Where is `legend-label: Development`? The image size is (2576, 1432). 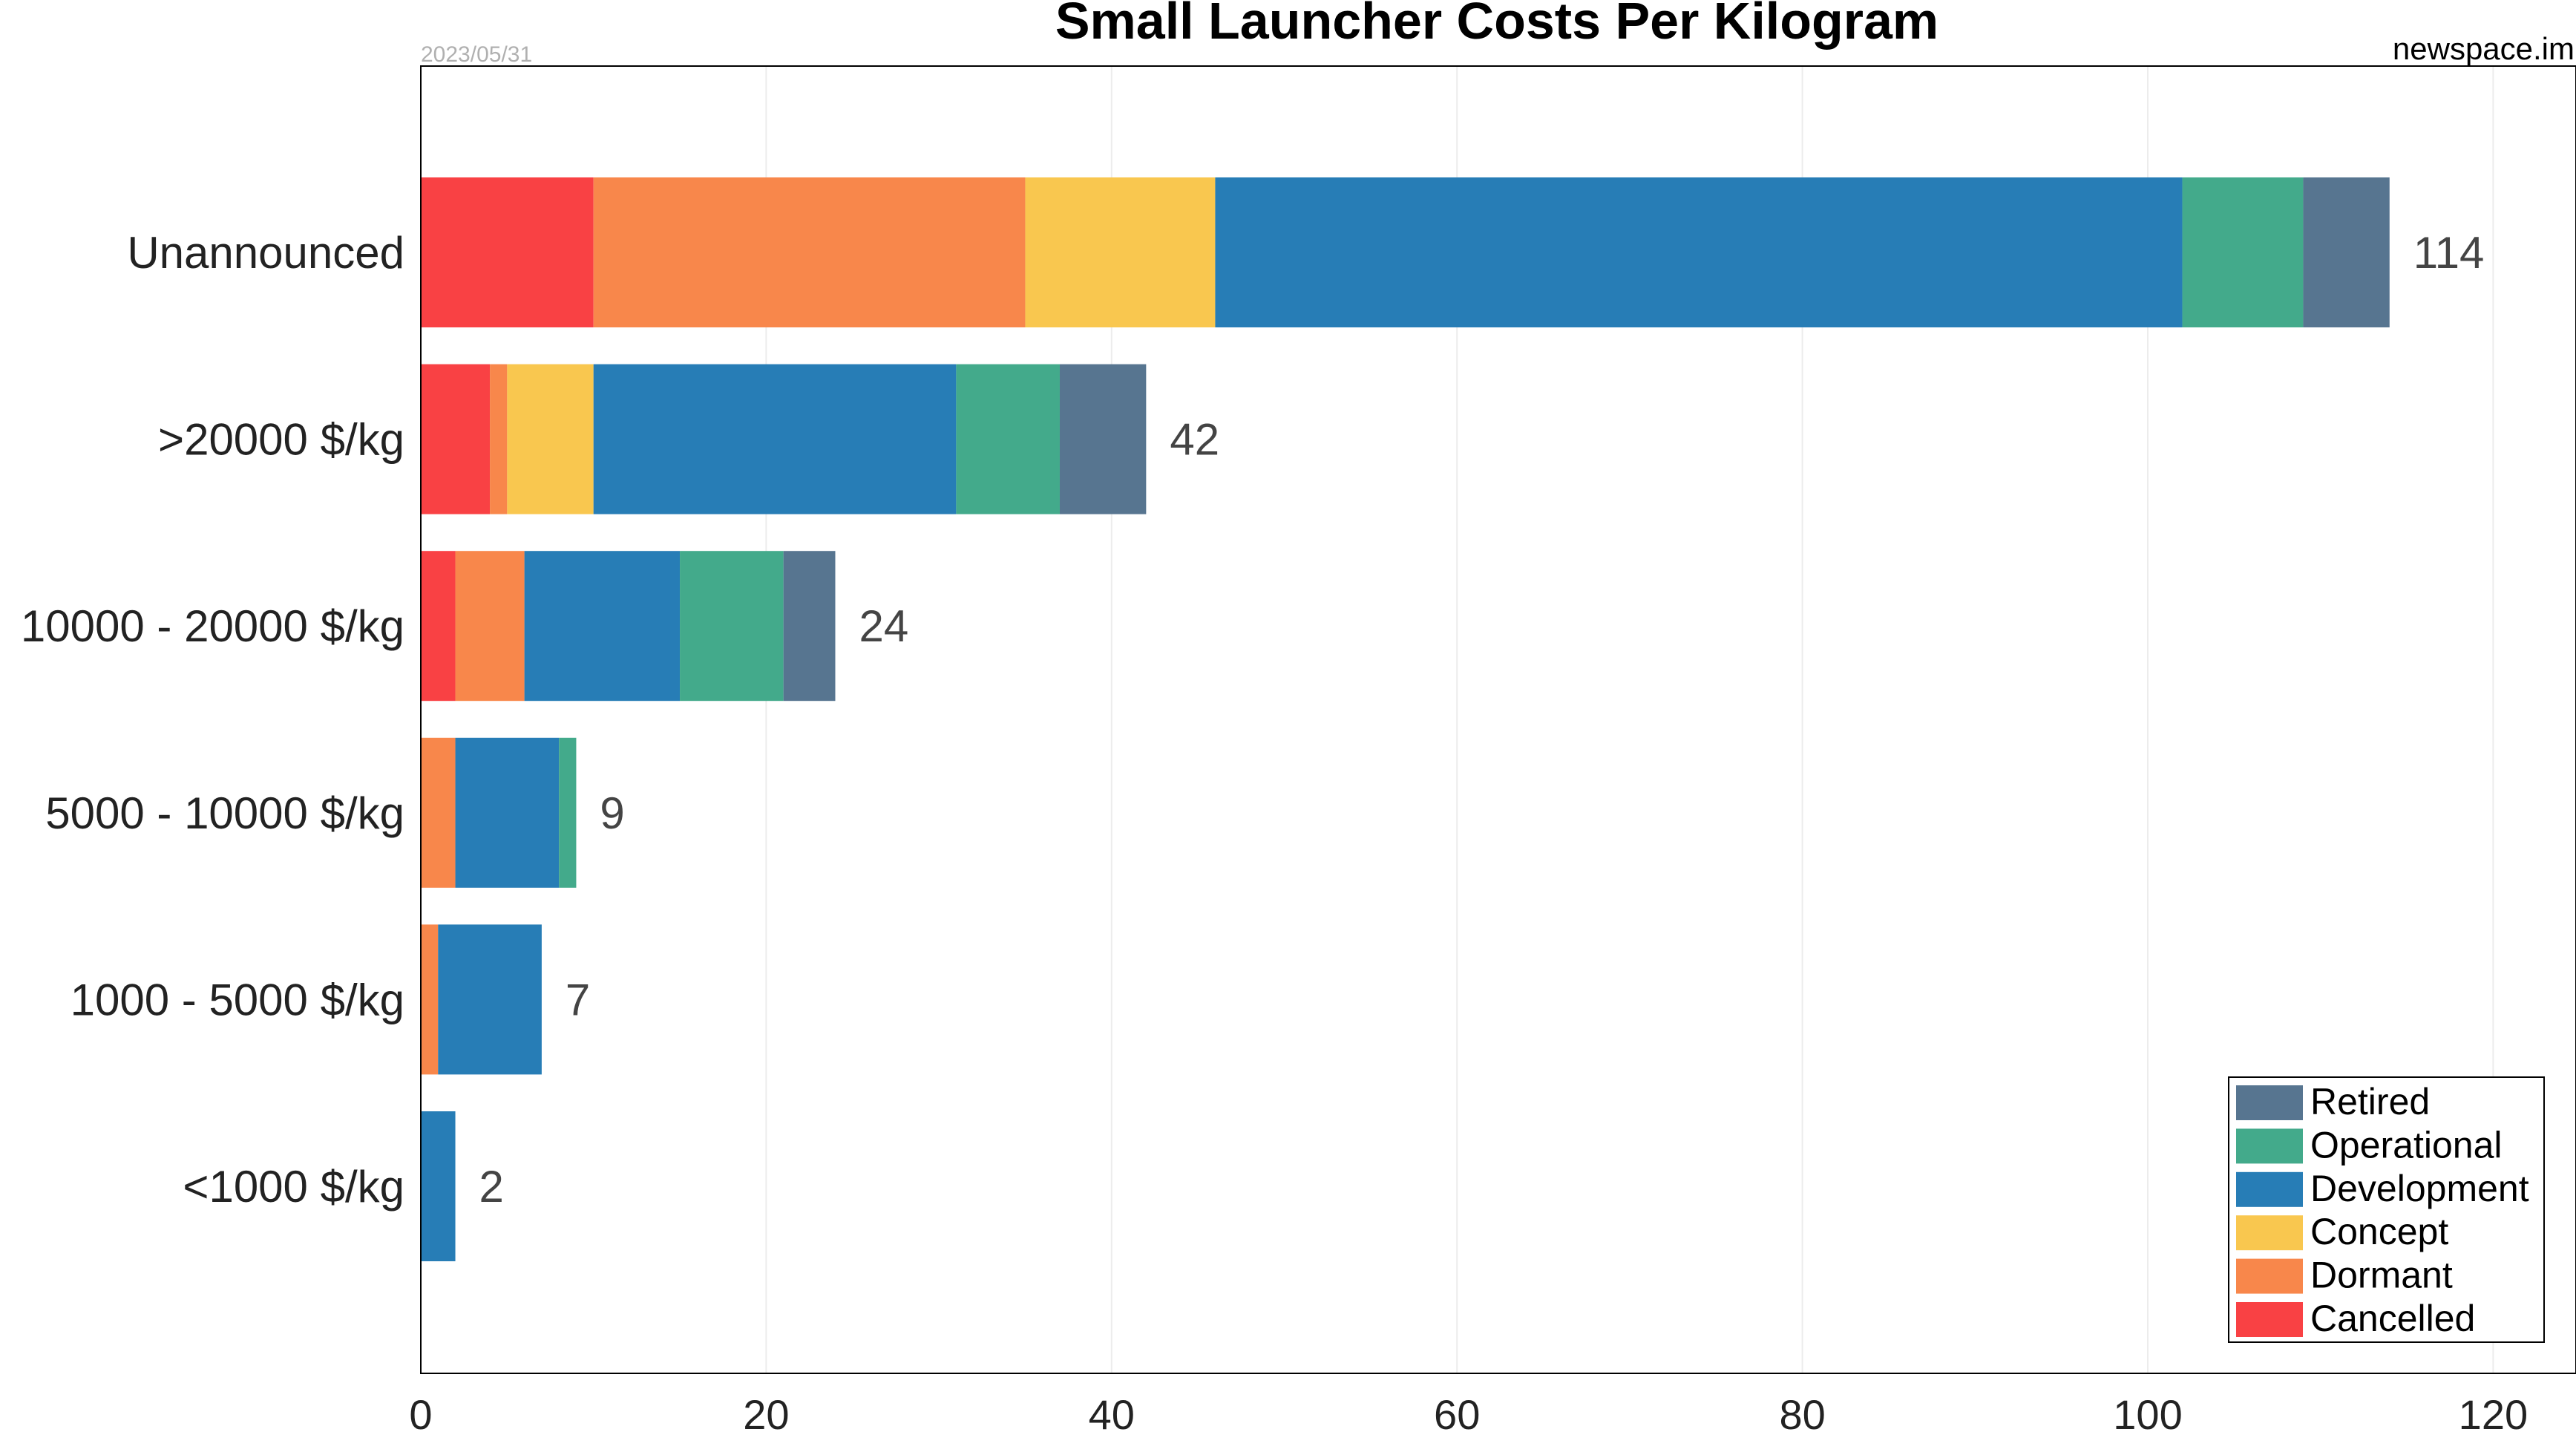
legend-label: Development is located at coordinates (2419, 1188).